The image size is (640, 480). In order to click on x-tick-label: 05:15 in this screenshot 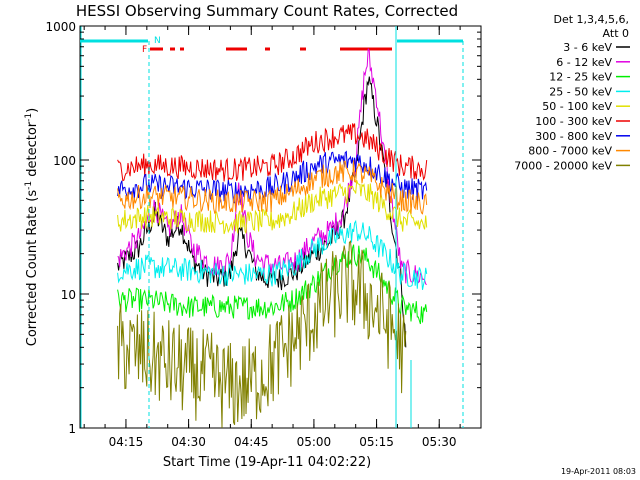, I will do `click(376, 442)`.